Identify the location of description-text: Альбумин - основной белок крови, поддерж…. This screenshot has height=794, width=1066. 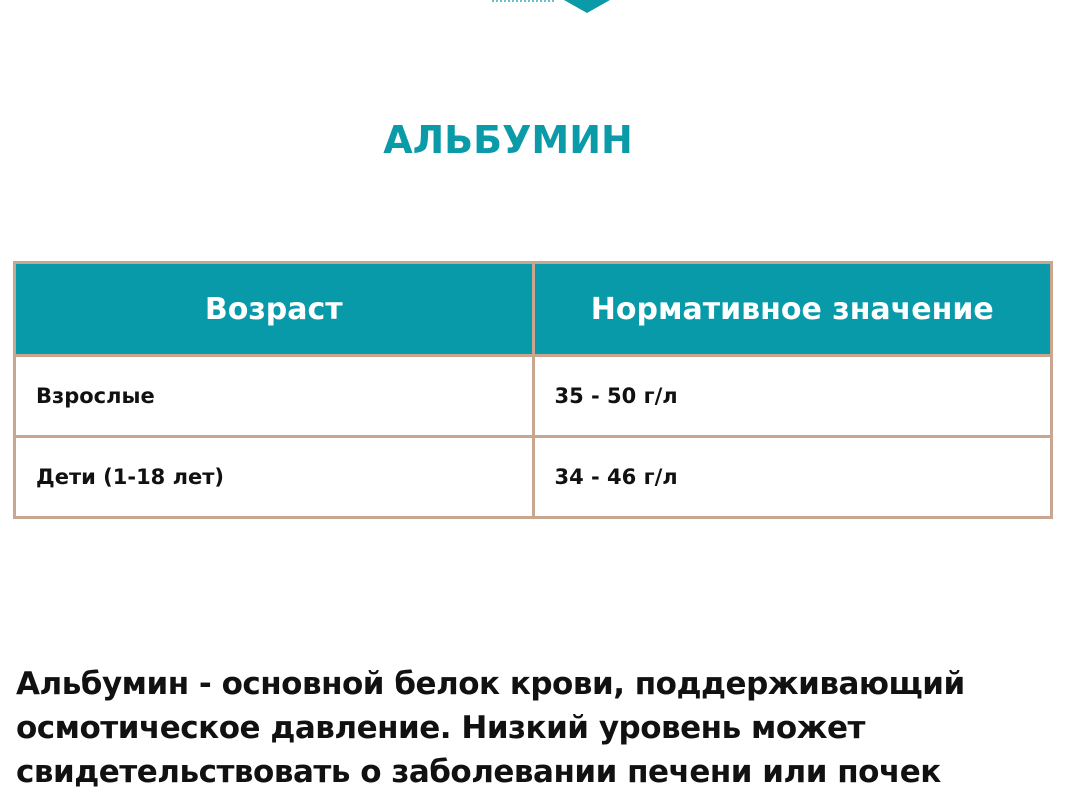
(490, 728).